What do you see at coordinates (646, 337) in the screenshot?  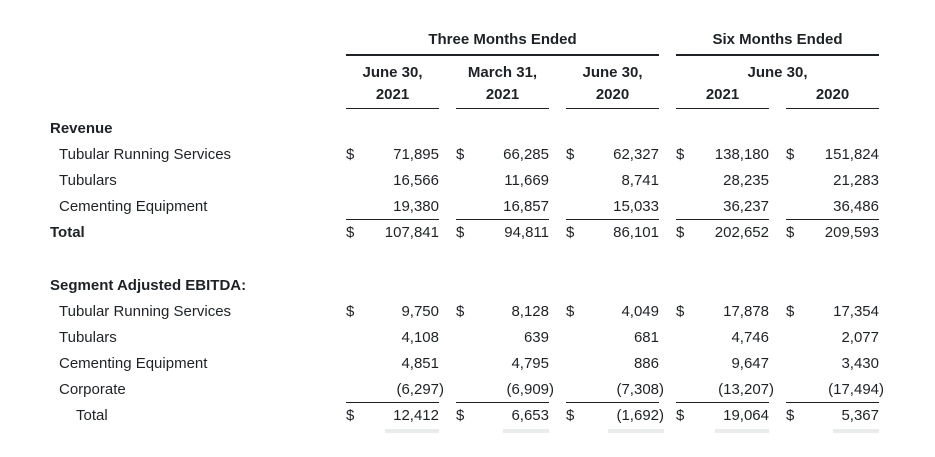 I see `cell-value: 681` at bounding box center [646, 337].